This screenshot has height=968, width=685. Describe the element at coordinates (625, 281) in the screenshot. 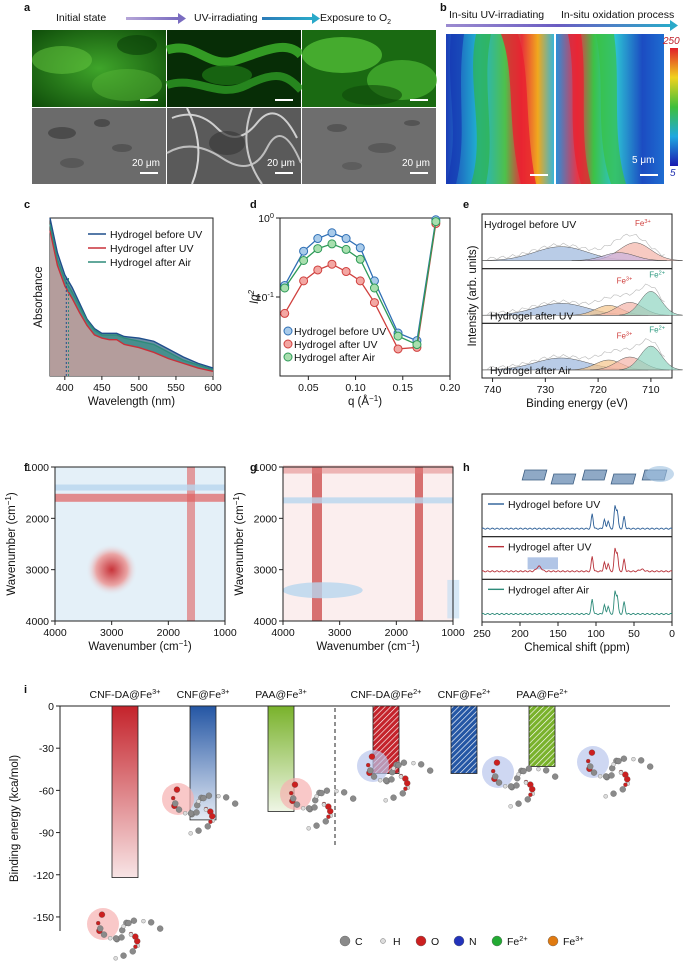

I see `fe3-annotation: Fe3+` at that location.